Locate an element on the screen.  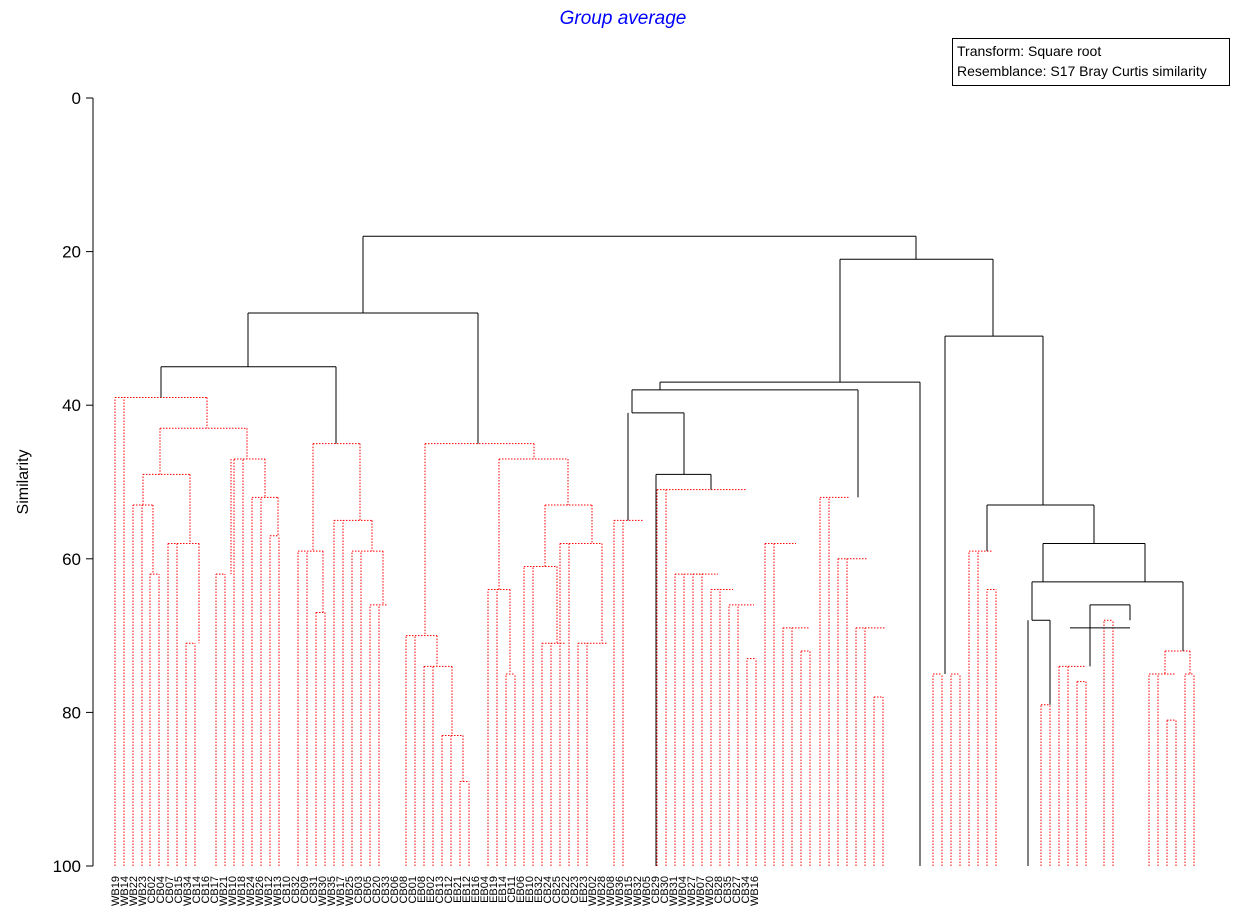
leaf-label: WB28 is located at coordinates (602, 891).